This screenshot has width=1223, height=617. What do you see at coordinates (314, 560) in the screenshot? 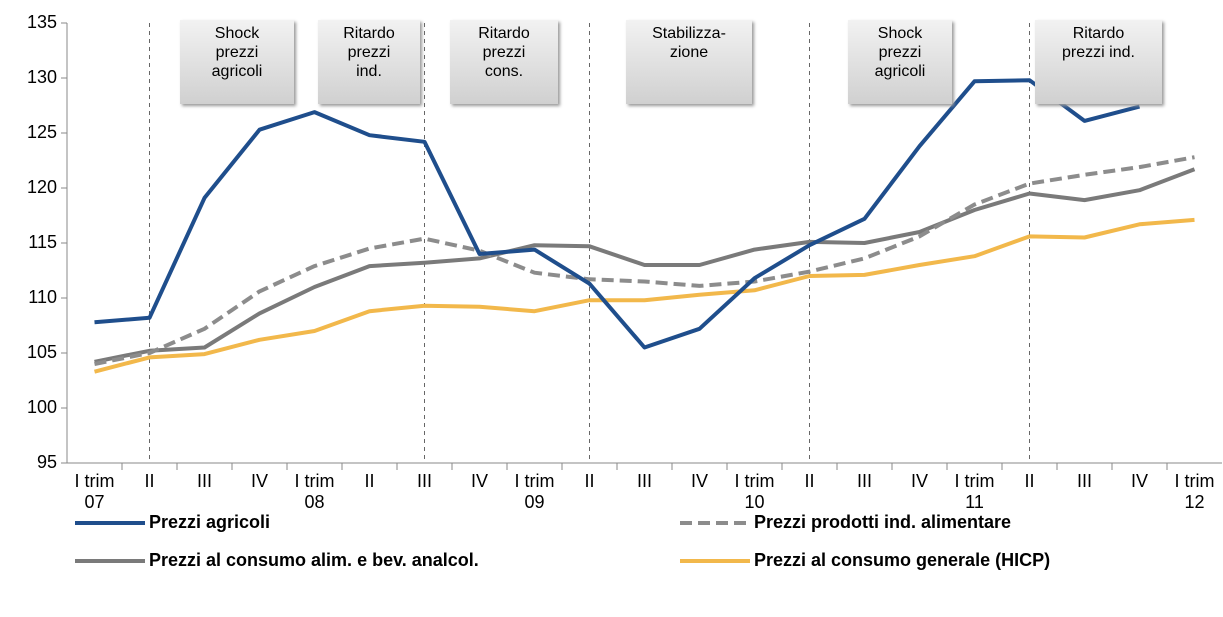
I see `legend-label: Prezzi al consumo alim. e bev. analcol.` at bounding box center [314, 560].